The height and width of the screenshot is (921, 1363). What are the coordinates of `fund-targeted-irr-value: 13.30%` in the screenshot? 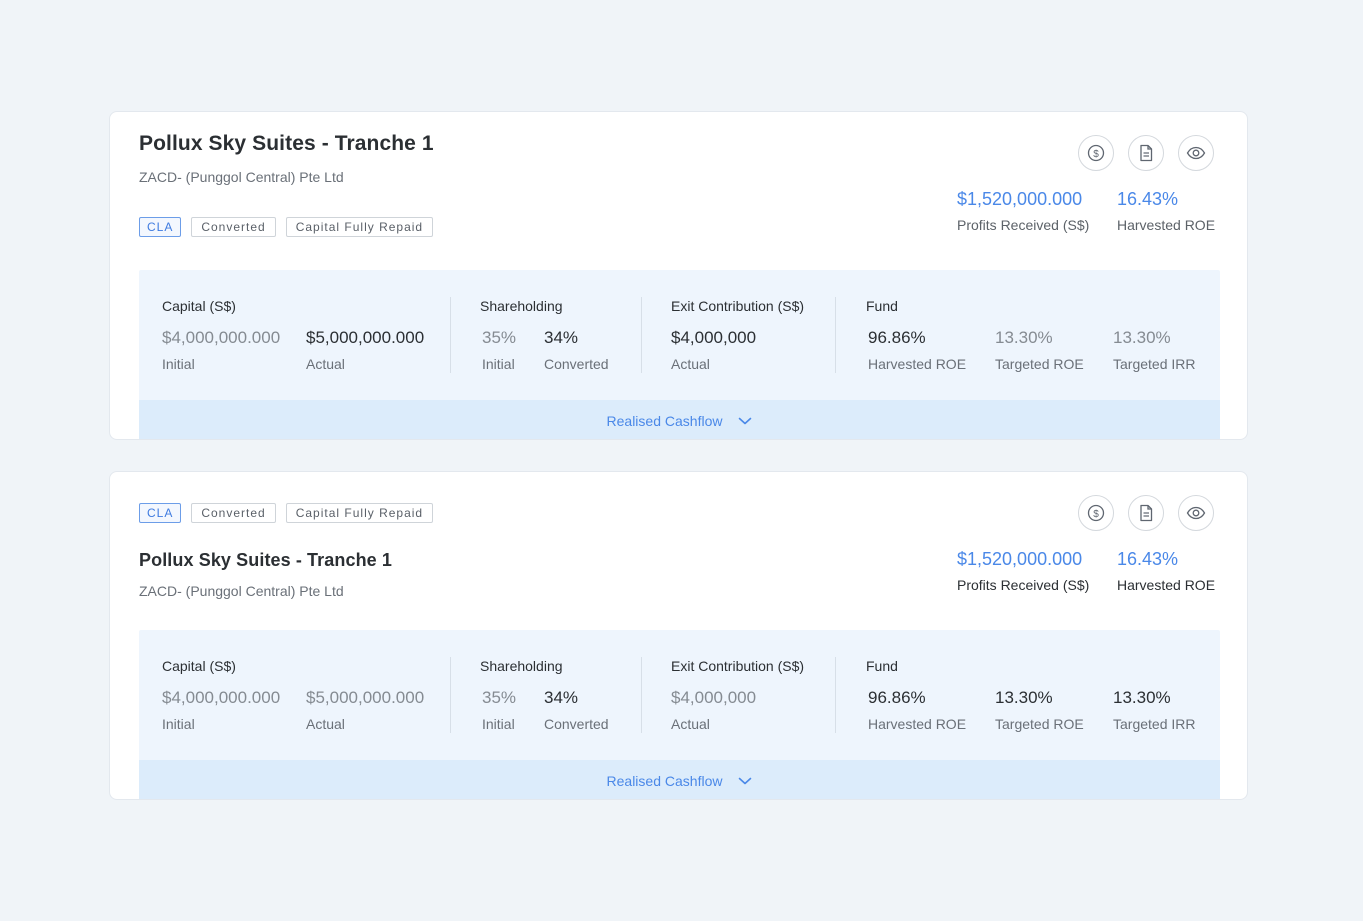 It's located at (1142, 337).